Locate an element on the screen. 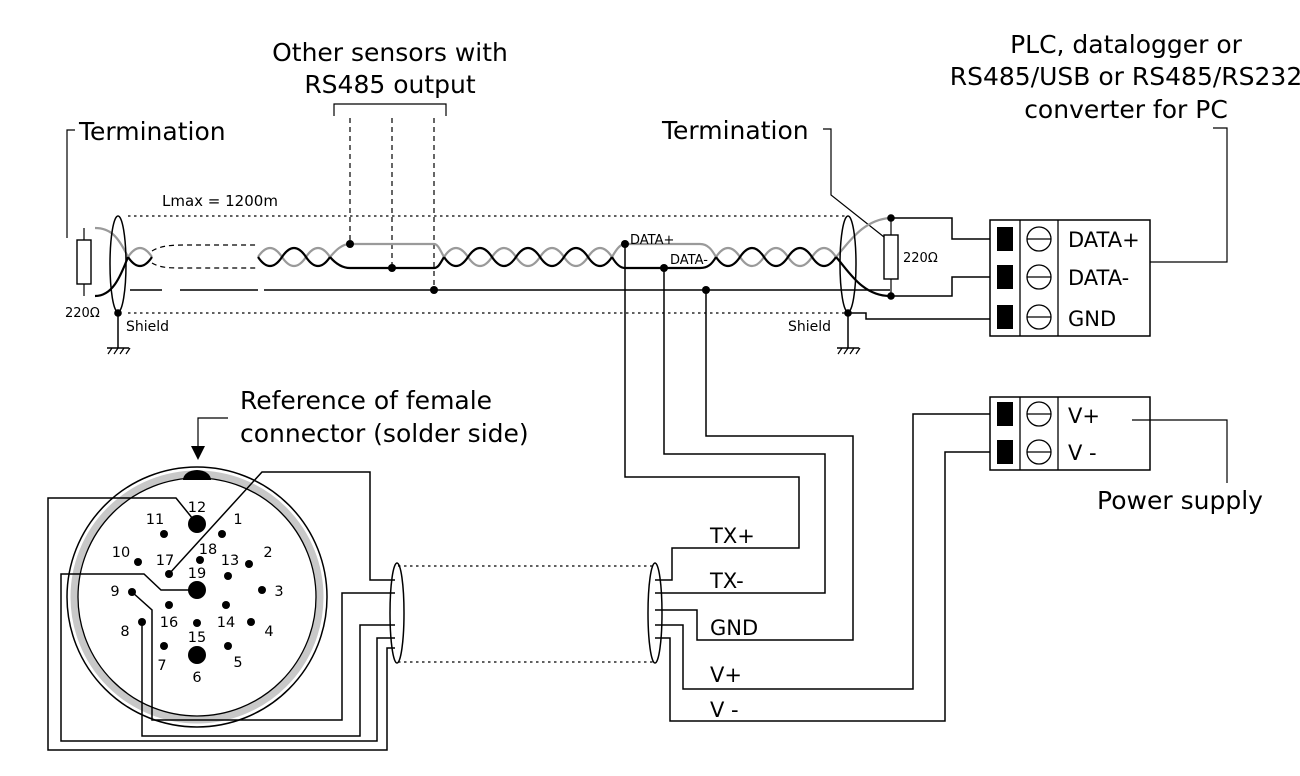 The image size is (1300, 776). pin-label: 2 is located at coordinates (267, 553).